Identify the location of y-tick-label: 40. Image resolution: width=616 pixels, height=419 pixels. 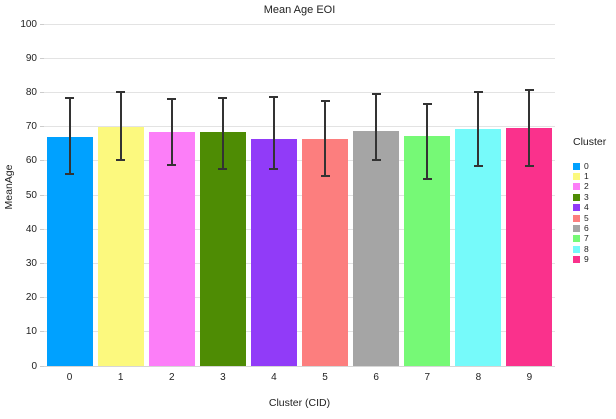
(31, 229).